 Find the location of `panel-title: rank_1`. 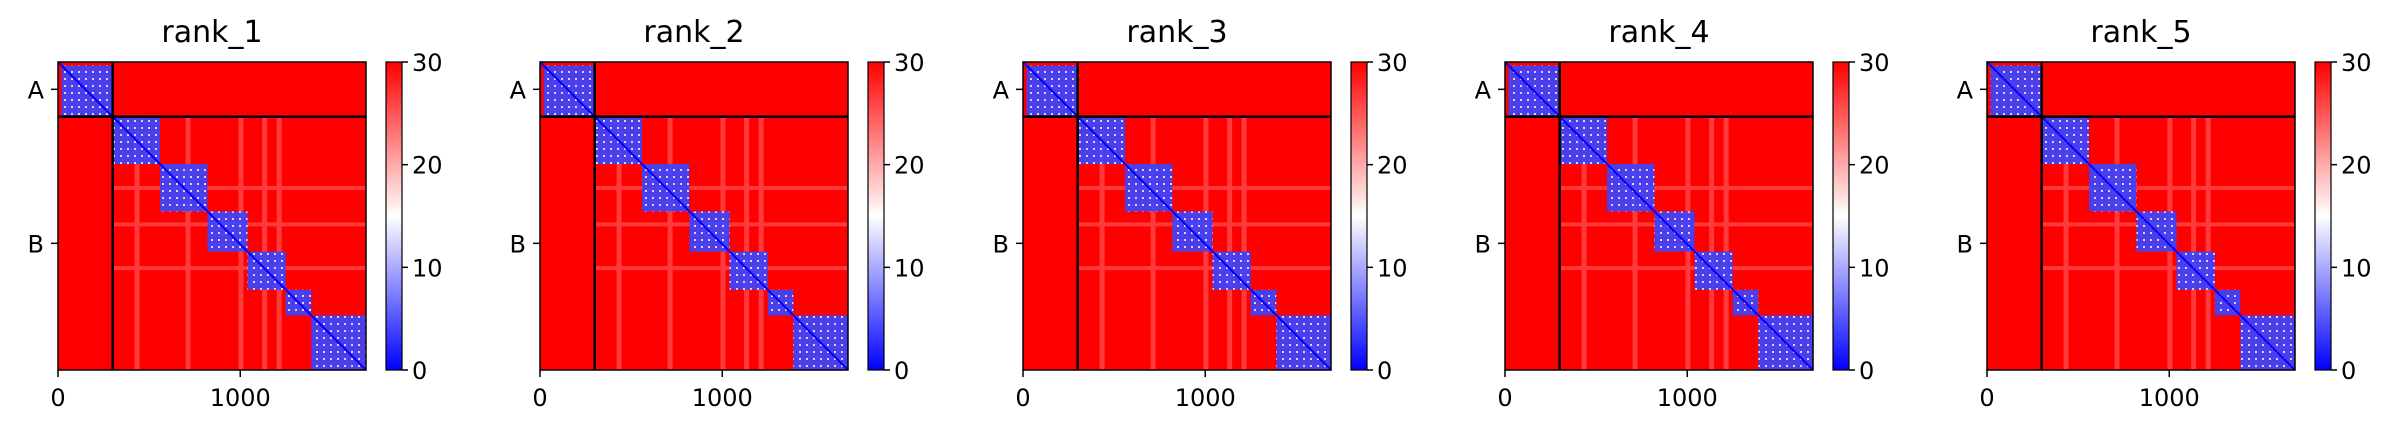

panel-title: rank_1 is located at coordinates (211, 32).